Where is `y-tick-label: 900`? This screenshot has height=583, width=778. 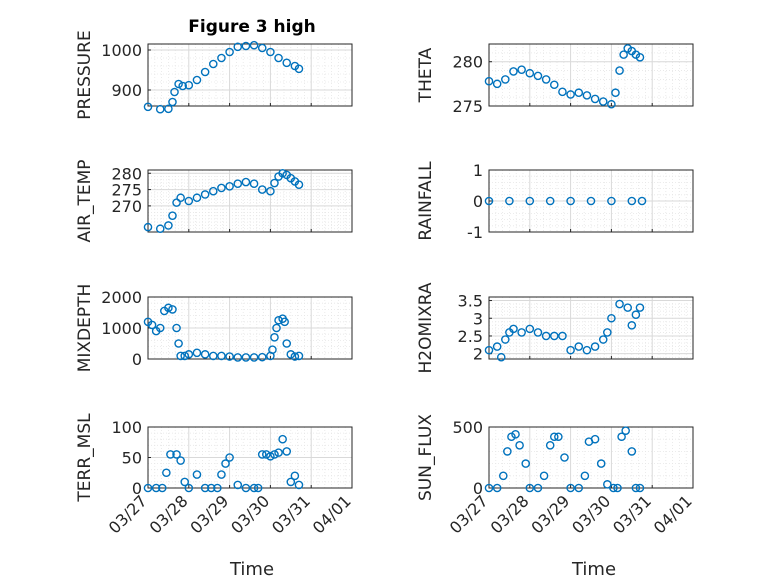
y-tick-label: 900 is located at coordinates (126, 90).